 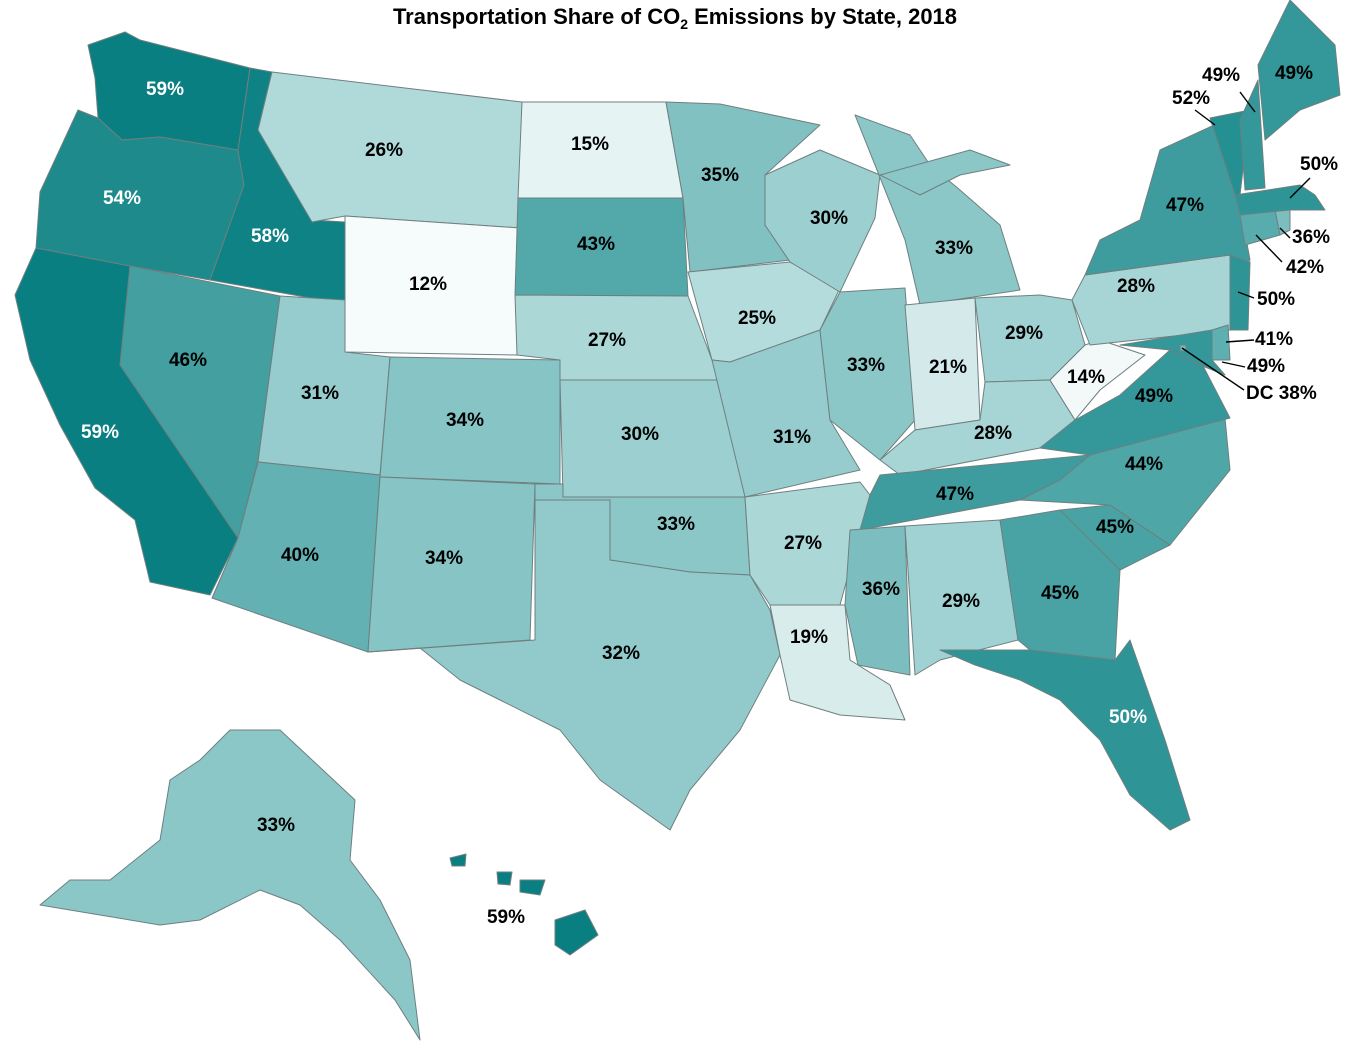 I want to click on state-label-md: 49%, so click(x=1266, y=366).